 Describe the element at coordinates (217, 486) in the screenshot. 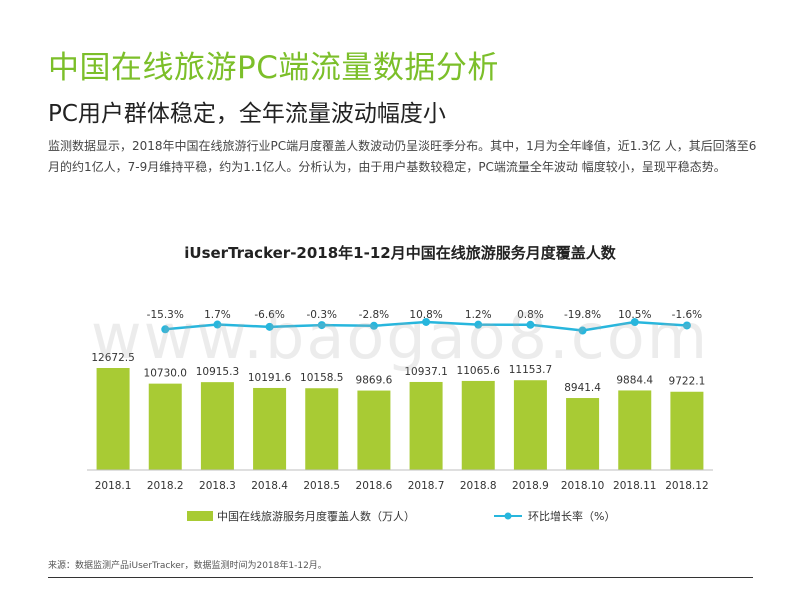

I see `x-tick-label: 2018.3` at that location.